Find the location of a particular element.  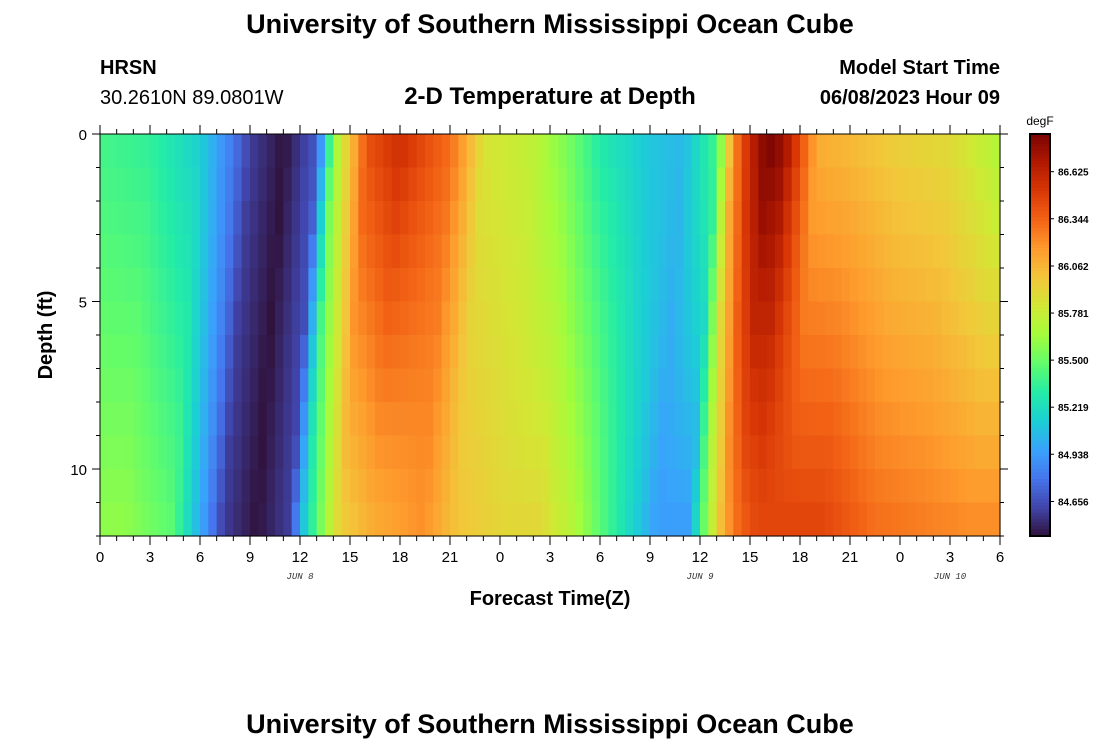

colorbar-label: 86.625 is located at coordinates (1073, 173).